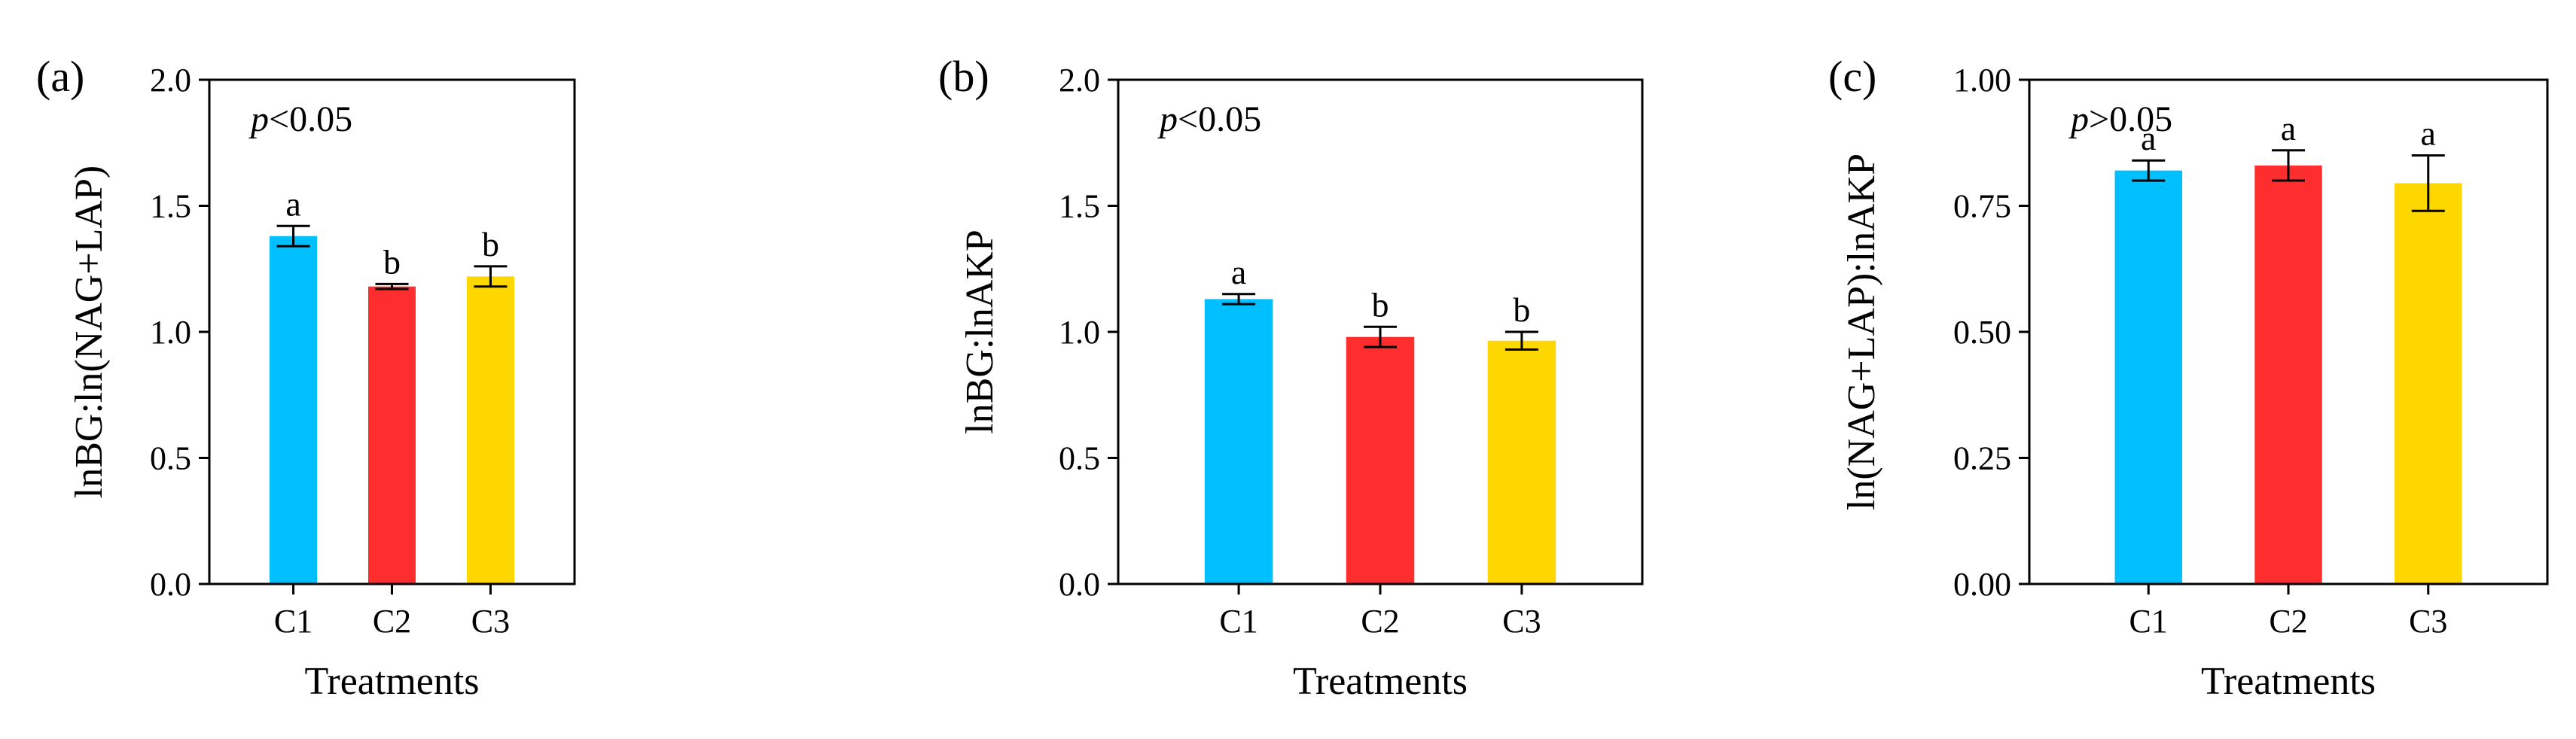  I want to click on panel-label: (c), so click(1852, 76).